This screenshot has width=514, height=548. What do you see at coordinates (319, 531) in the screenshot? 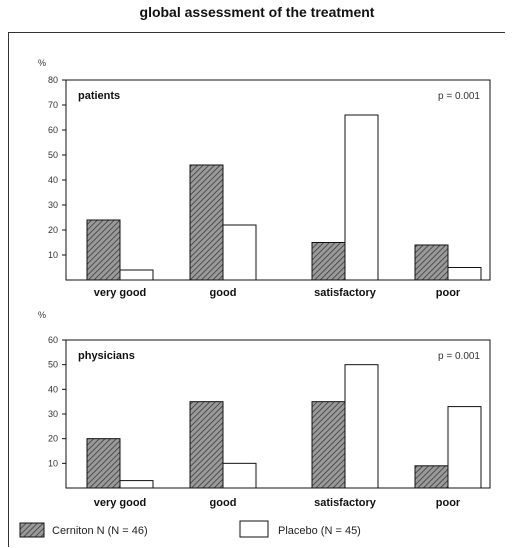
I see `legend-label-placebo: Placebo (N = 45)` at bounding box center [319, 531].